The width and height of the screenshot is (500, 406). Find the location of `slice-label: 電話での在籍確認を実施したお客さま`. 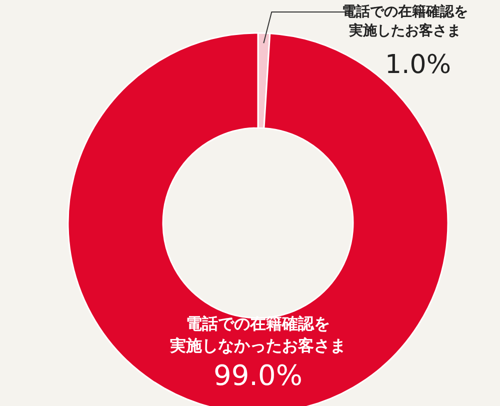

slice-label: 電話での在籍確認を実施したお客さま is located at coordinates (405, 21).